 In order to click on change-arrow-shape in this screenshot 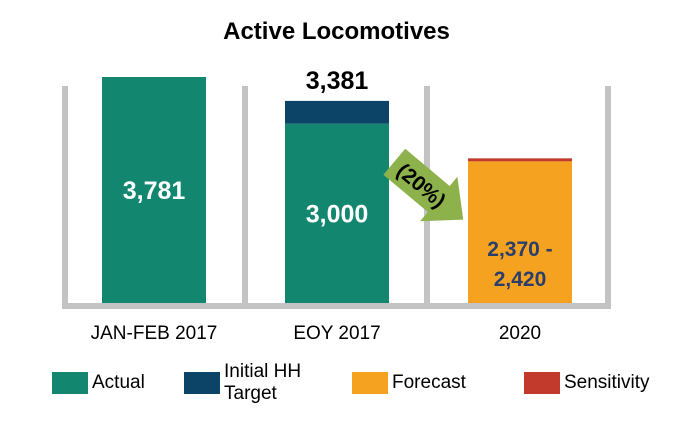, I will do `click(423, 185)`.